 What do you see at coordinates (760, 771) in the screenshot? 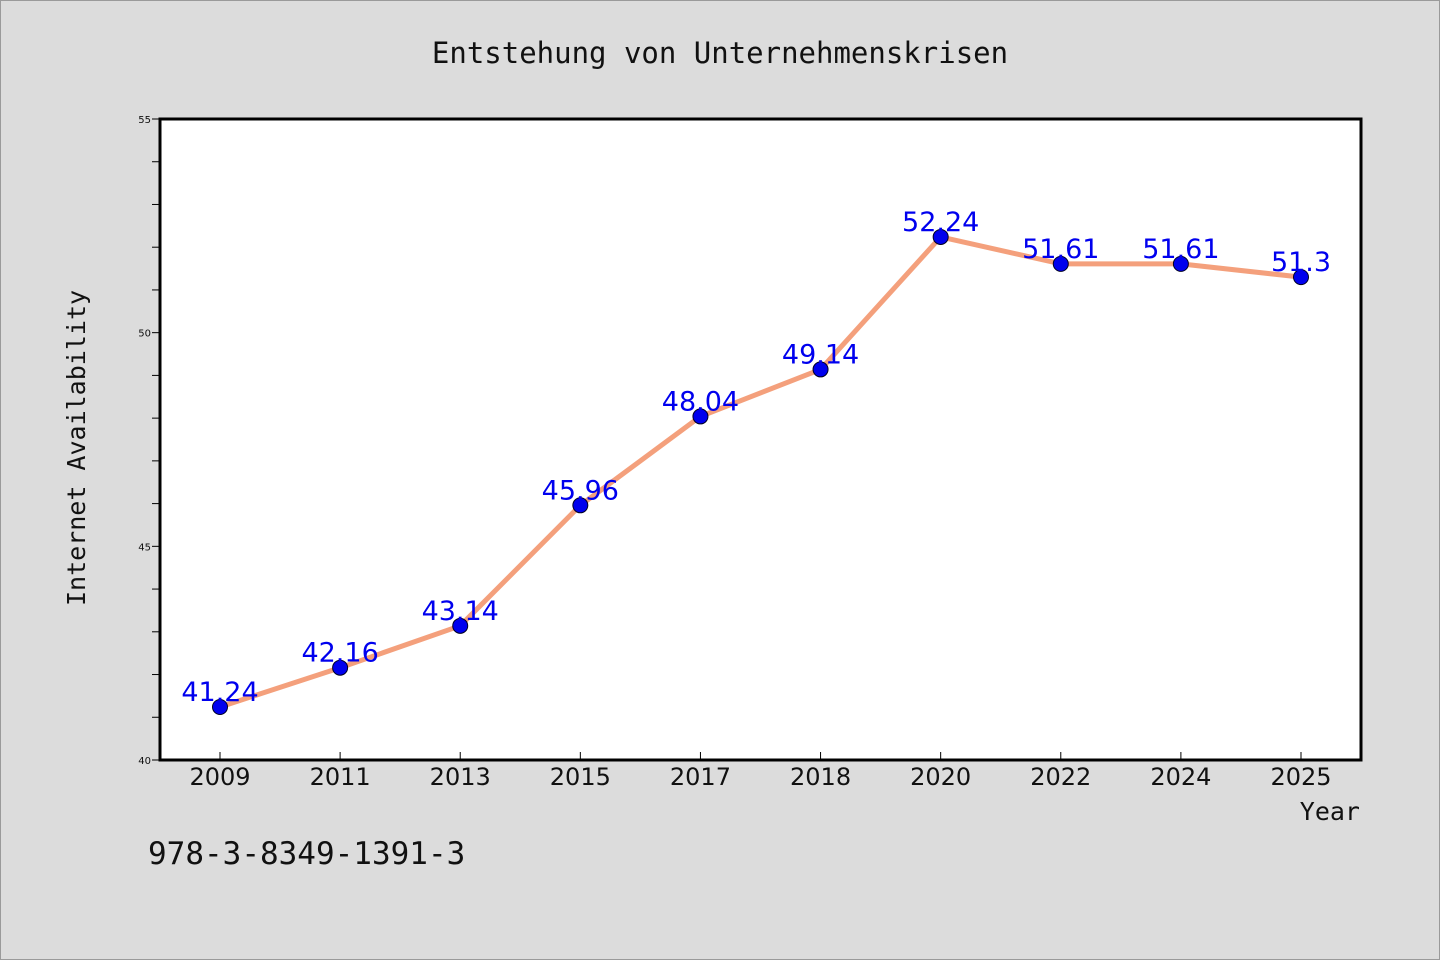
I see `x-axis: 2009 2011 2013 2015 2017 2018 2020 2022 2024 2025` at bounding box center [760, 771].